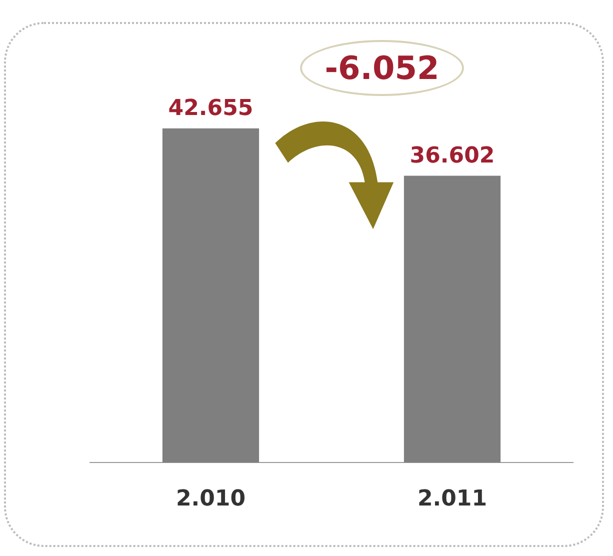 This screenshot has width=613, height=556. I want to click on x-tick-label: 2.010, so click(211, 499).